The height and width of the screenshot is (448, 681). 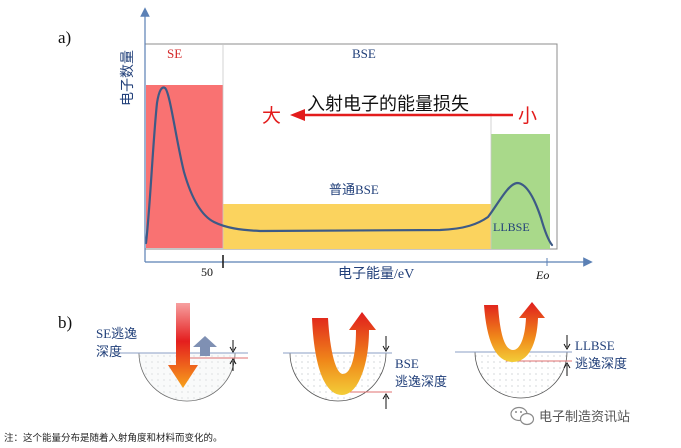 What do you see at coordinates (271, 116) in the screenshot?
I see `energy-loss-large: 大` at bounding box center [271, 116].